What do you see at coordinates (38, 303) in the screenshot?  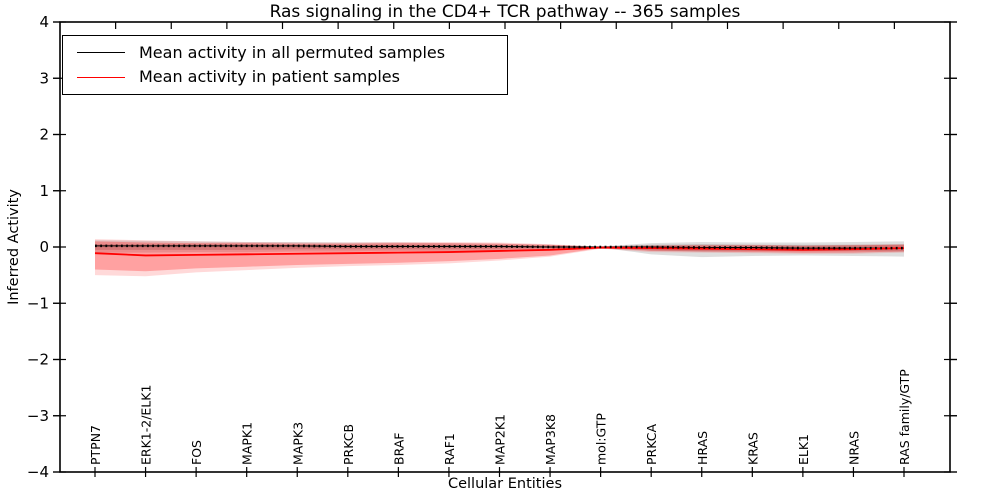 I see `y-tick-label: −1` at bounding box center [38, 303].